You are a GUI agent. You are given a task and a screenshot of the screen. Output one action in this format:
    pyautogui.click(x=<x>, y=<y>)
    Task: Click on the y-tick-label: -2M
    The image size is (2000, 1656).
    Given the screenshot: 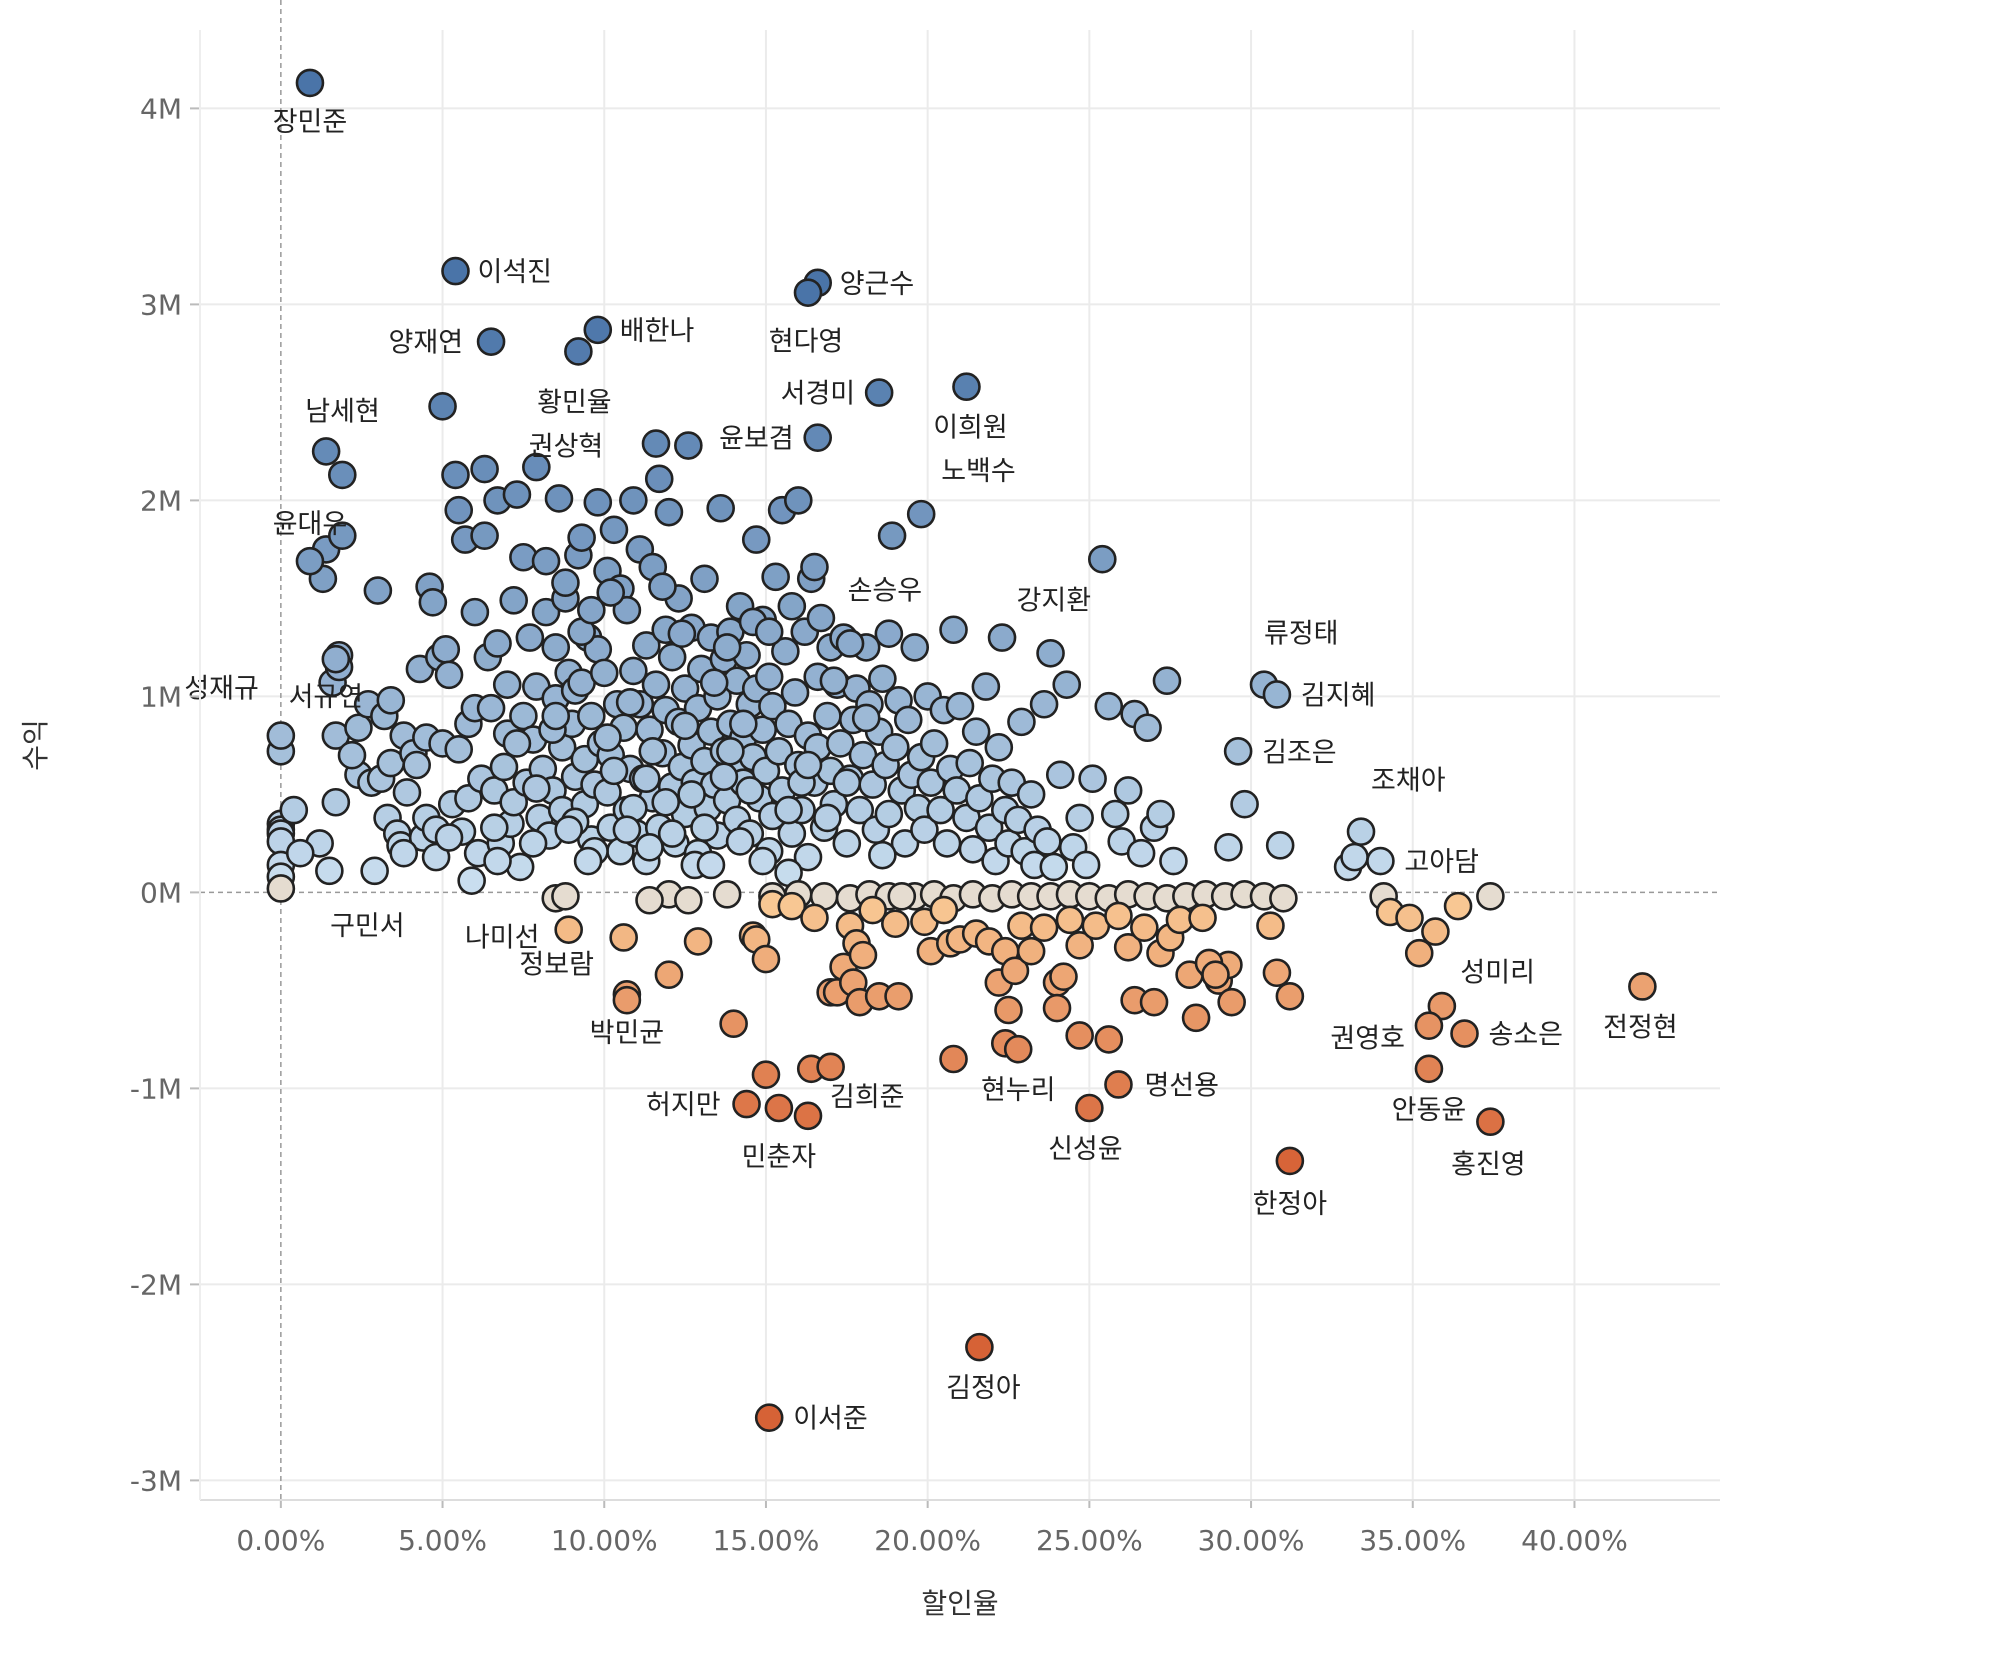 What is the action you would take?
    pyautogui.click(x=156, y=1284)
    